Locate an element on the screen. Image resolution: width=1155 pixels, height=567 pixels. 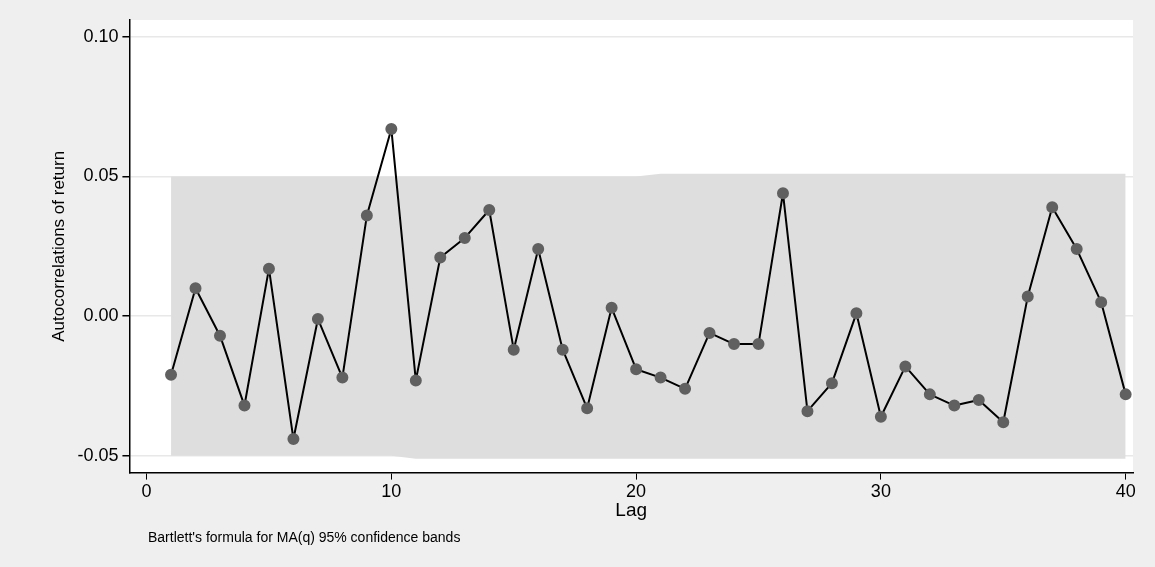
x-tick-label: 10 is located at coordinates (391, 491).